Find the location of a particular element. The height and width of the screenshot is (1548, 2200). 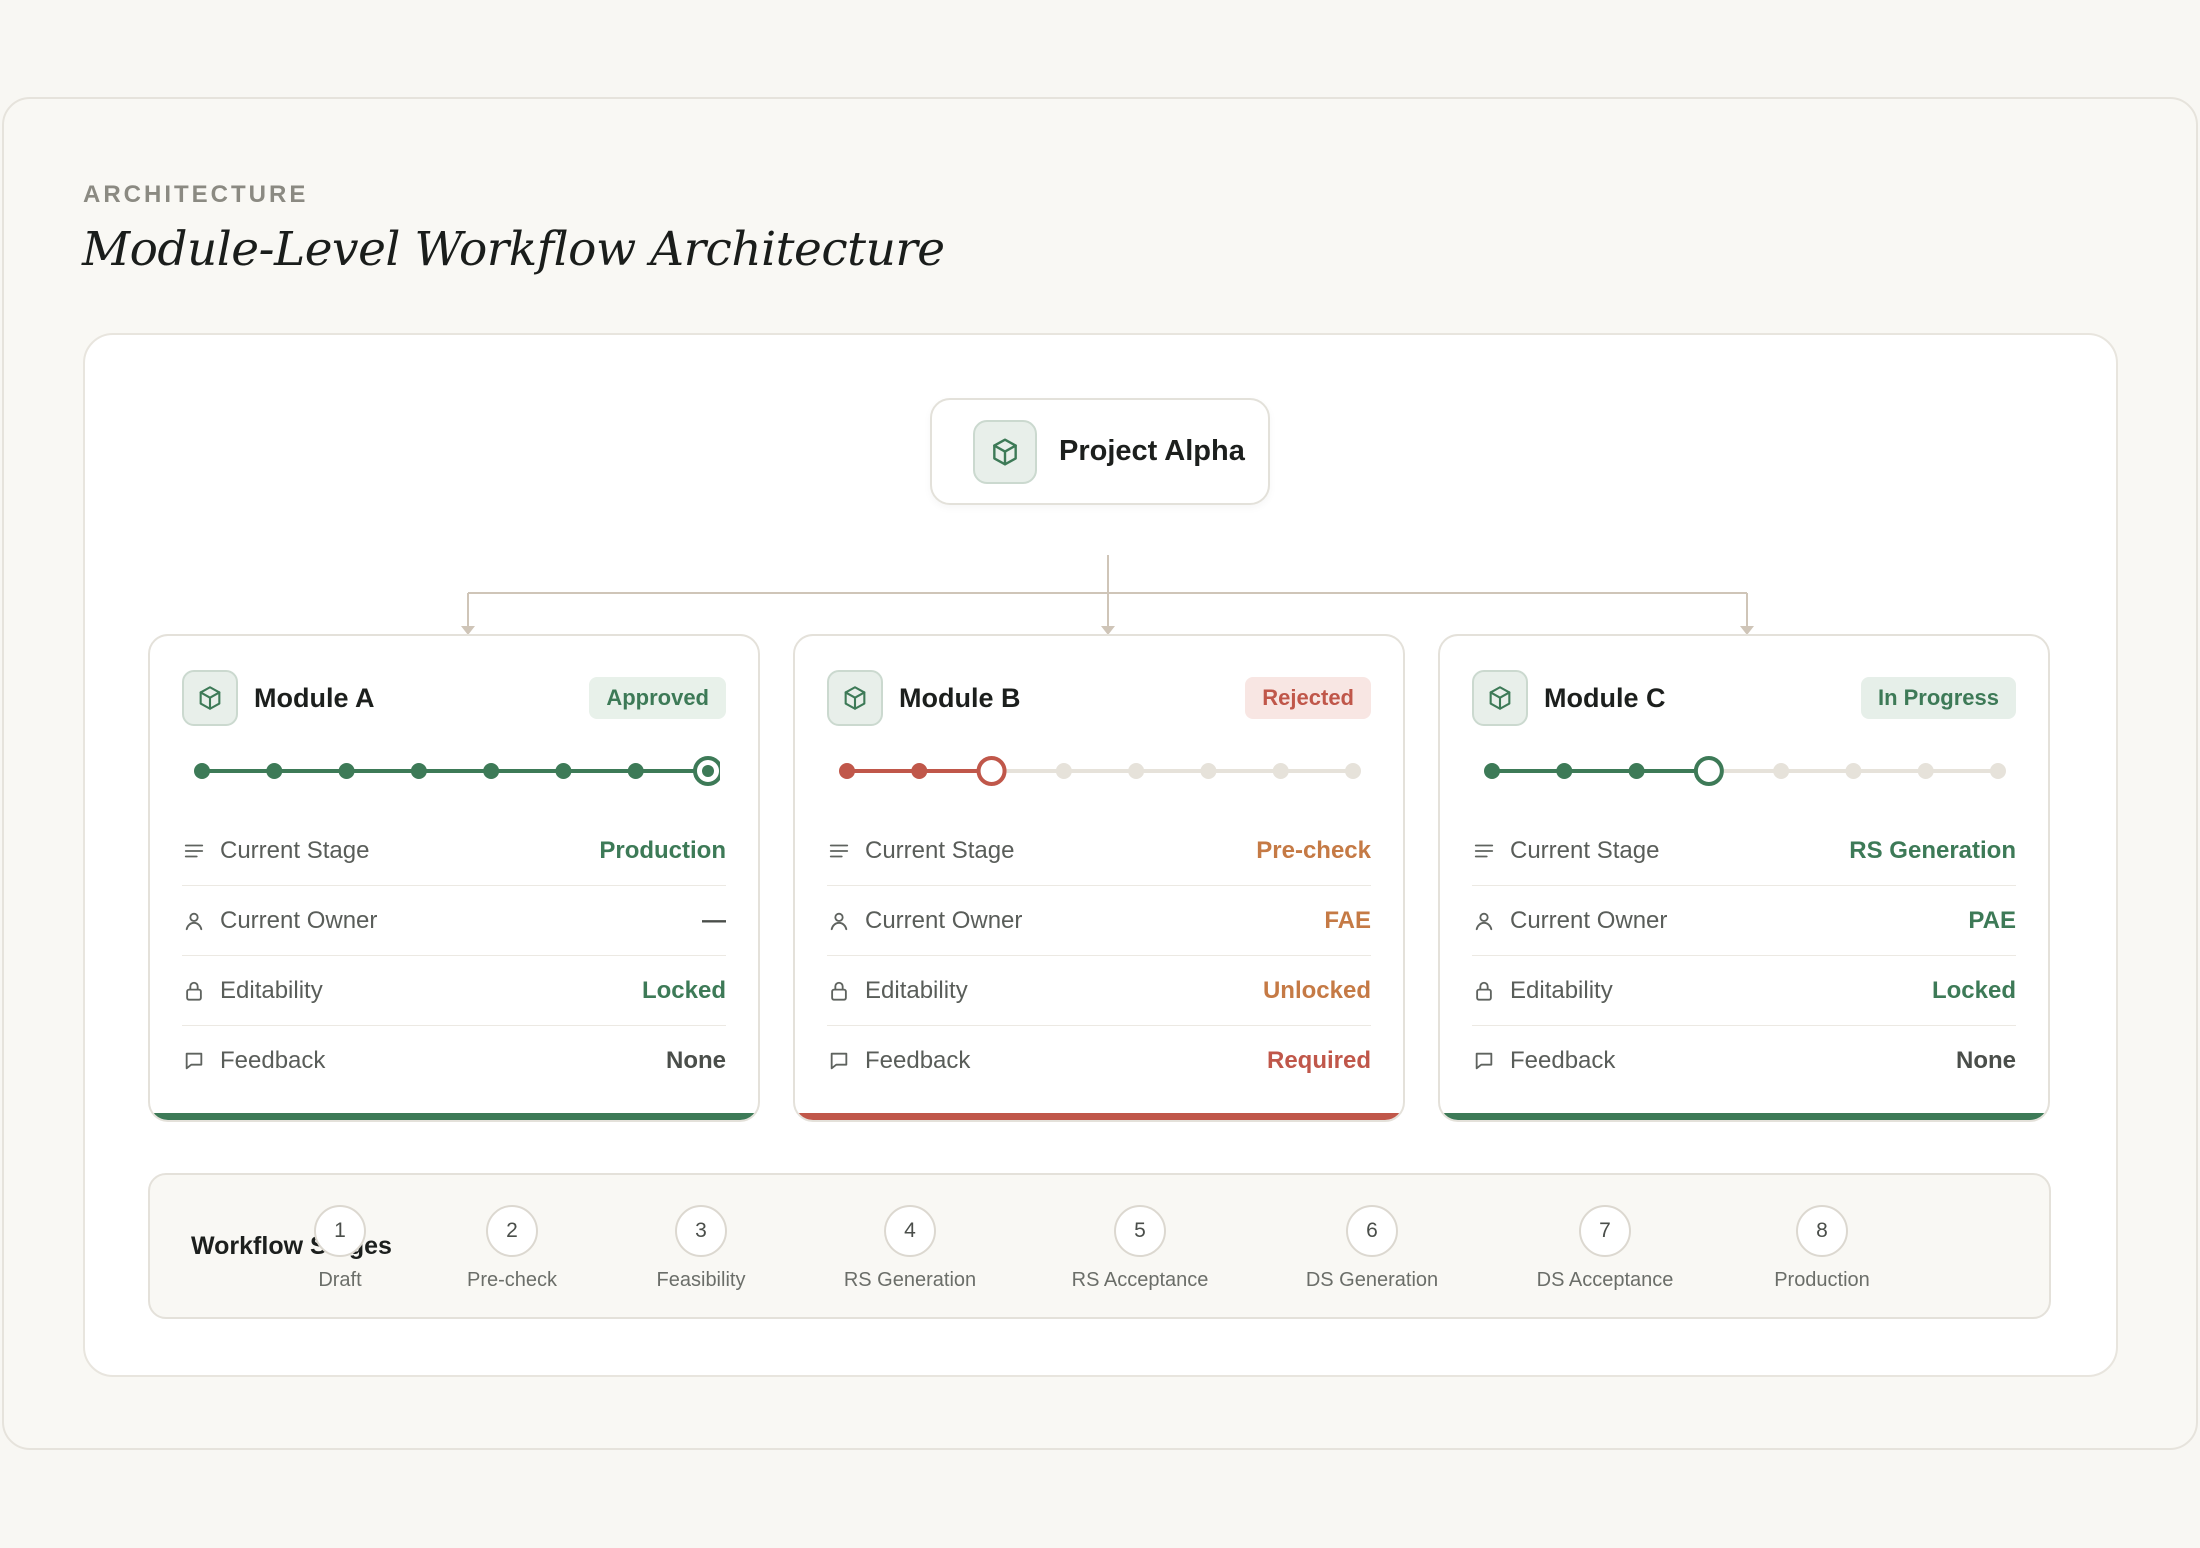

stage-item: 1 Draft is located at coordinates (340, 1248).